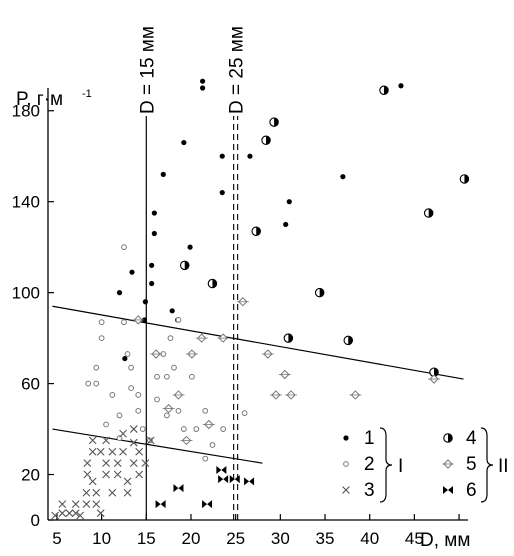  What do you see at coordinates (54, 99) in the screenshot?
I see `y-axis-label: P, г·м -1` at bounding box center [54, 99].